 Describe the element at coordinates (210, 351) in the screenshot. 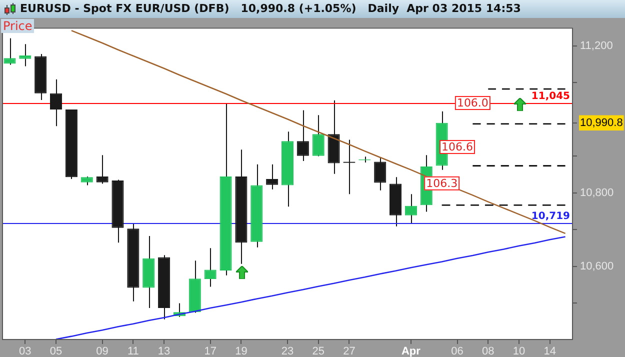

I see `x-tick-label: 17` at that location.